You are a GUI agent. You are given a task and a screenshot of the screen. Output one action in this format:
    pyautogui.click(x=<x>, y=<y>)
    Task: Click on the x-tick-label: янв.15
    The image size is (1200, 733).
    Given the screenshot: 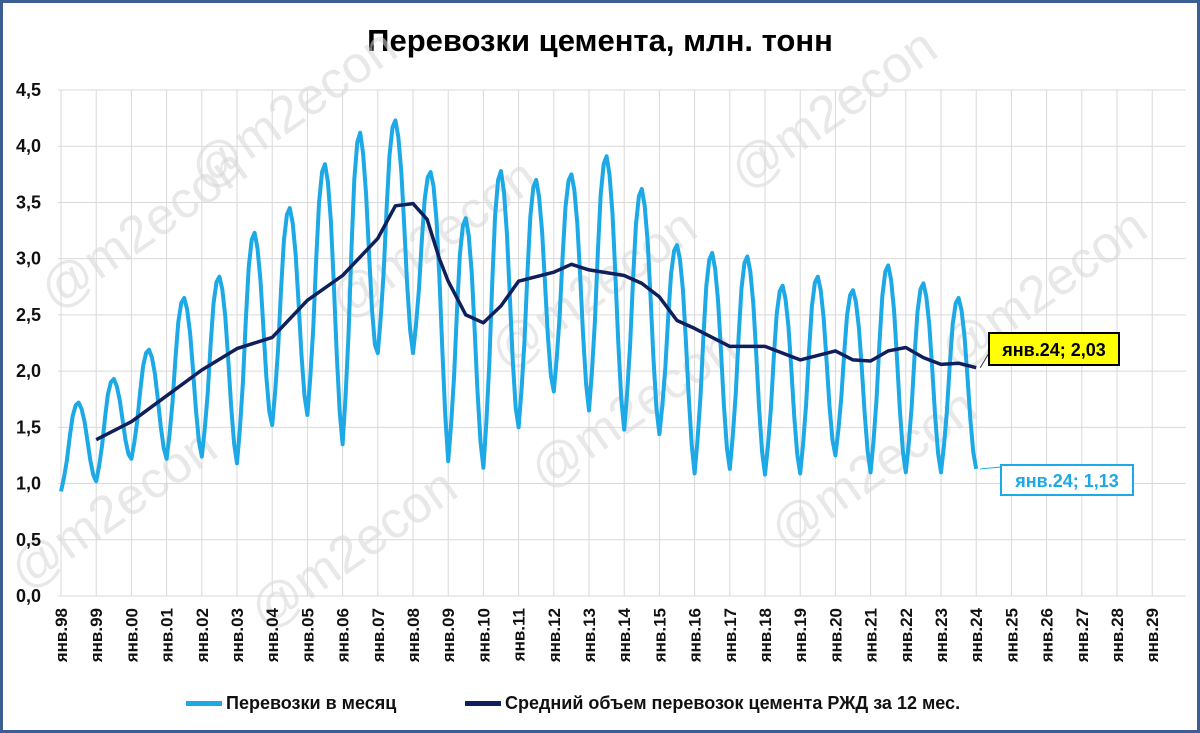 What is the action you would take?
    pyautogui.click(x=659, y=635)
    